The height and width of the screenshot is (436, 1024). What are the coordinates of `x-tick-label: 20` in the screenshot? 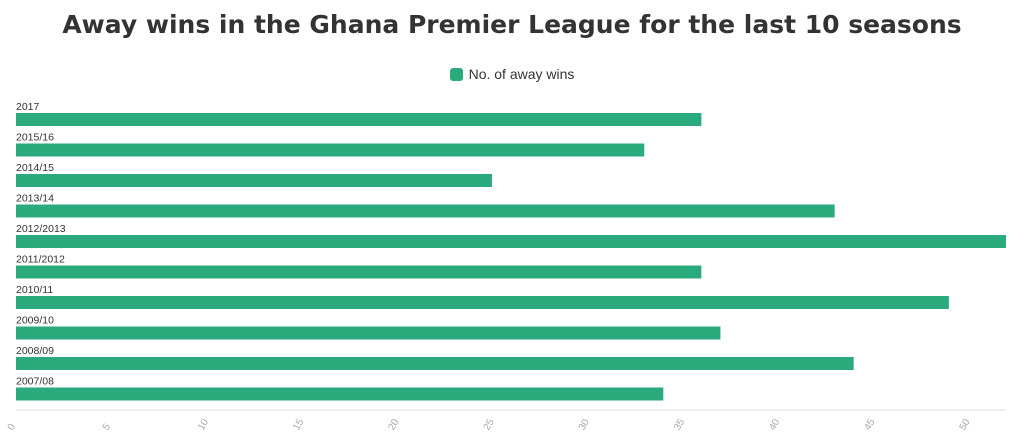 It's located at (393, 425).